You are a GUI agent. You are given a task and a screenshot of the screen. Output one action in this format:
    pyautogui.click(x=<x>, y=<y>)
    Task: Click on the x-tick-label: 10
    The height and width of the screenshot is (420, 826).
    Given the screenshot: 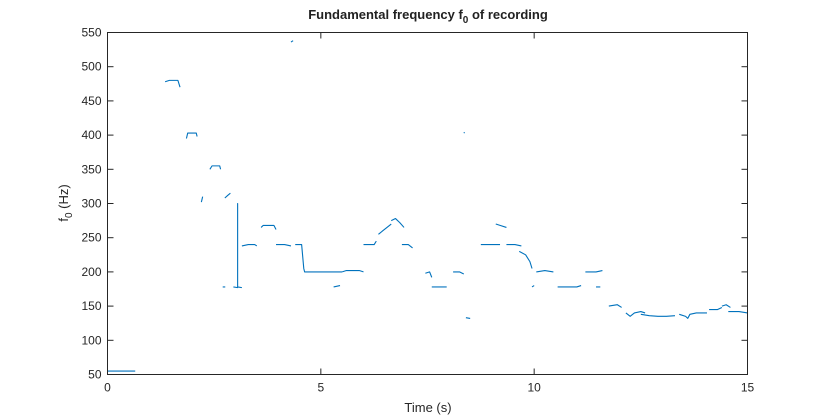 What is the action you would take?
    pyautogui.click(x=534, y=388)
    